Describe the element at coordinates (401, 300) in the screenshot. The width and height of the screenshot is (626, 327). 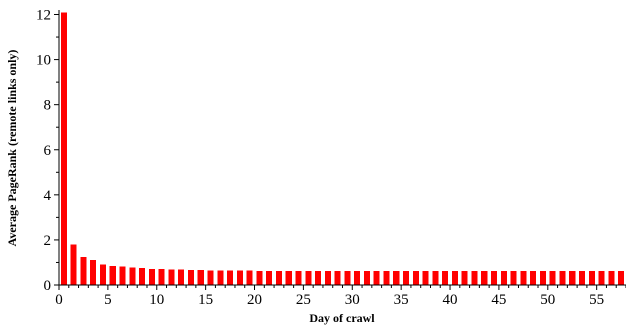
I see `x-tick-label-35: 35` at that location.